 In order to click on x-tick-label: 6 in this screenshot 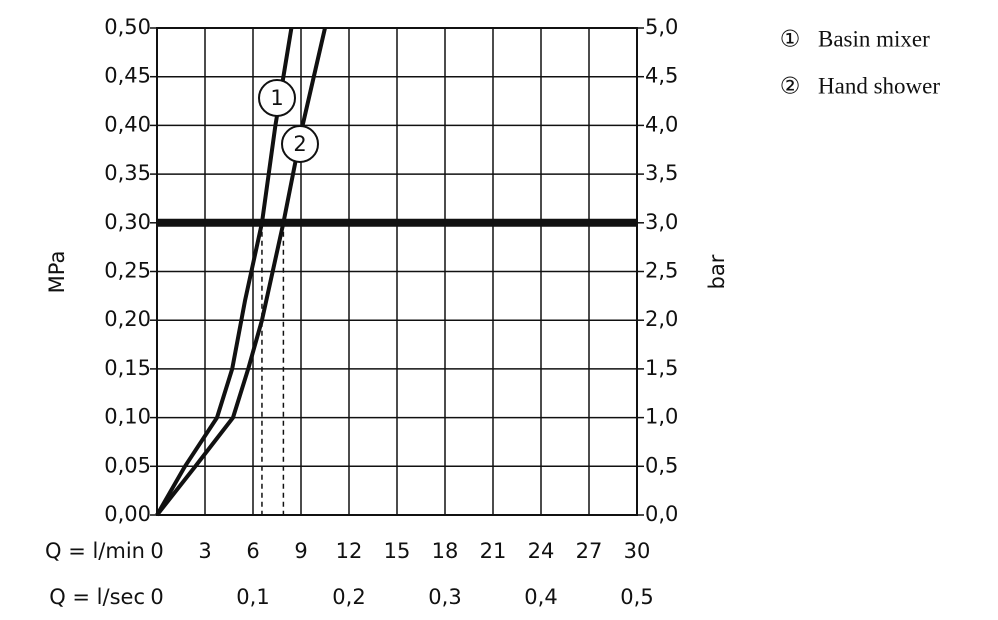, I will do `click(252, 551)`.